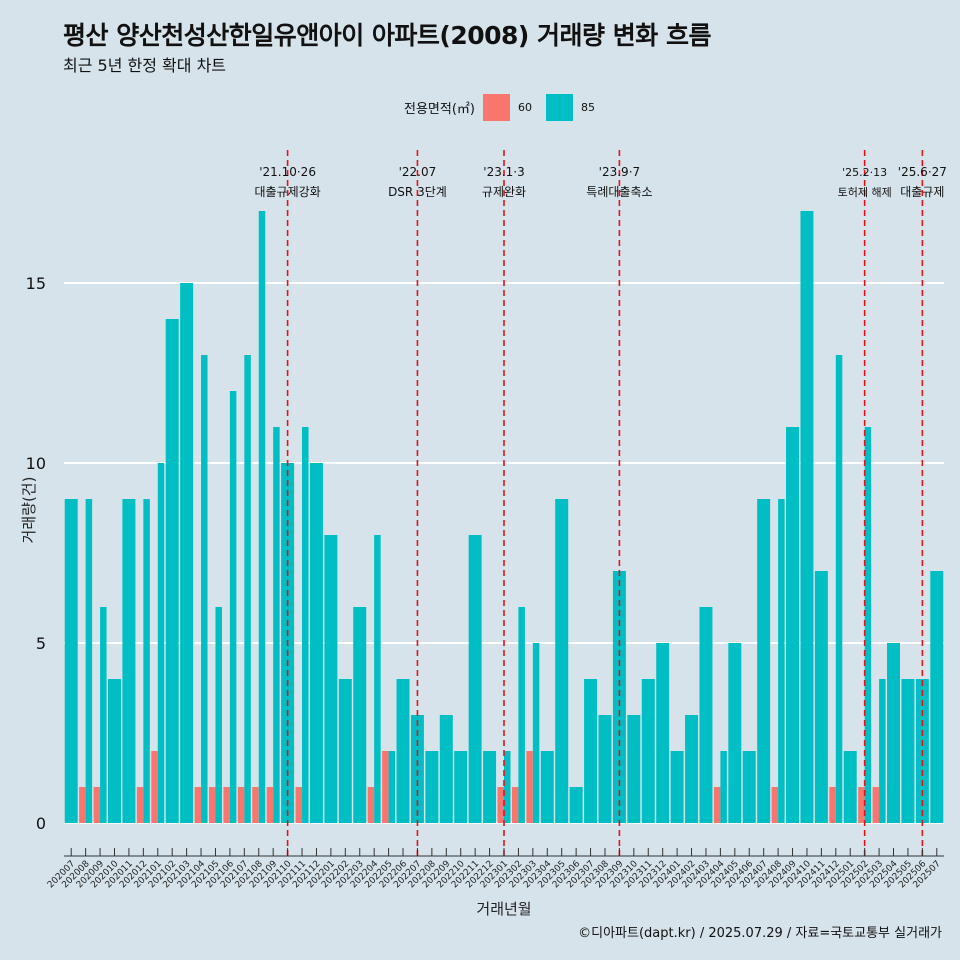 Image resolution: width=960 pixels, height=960 pixels. I want to click on chart-subtitle: 최근 5년 한정 확대 차트, so click(145, 65).